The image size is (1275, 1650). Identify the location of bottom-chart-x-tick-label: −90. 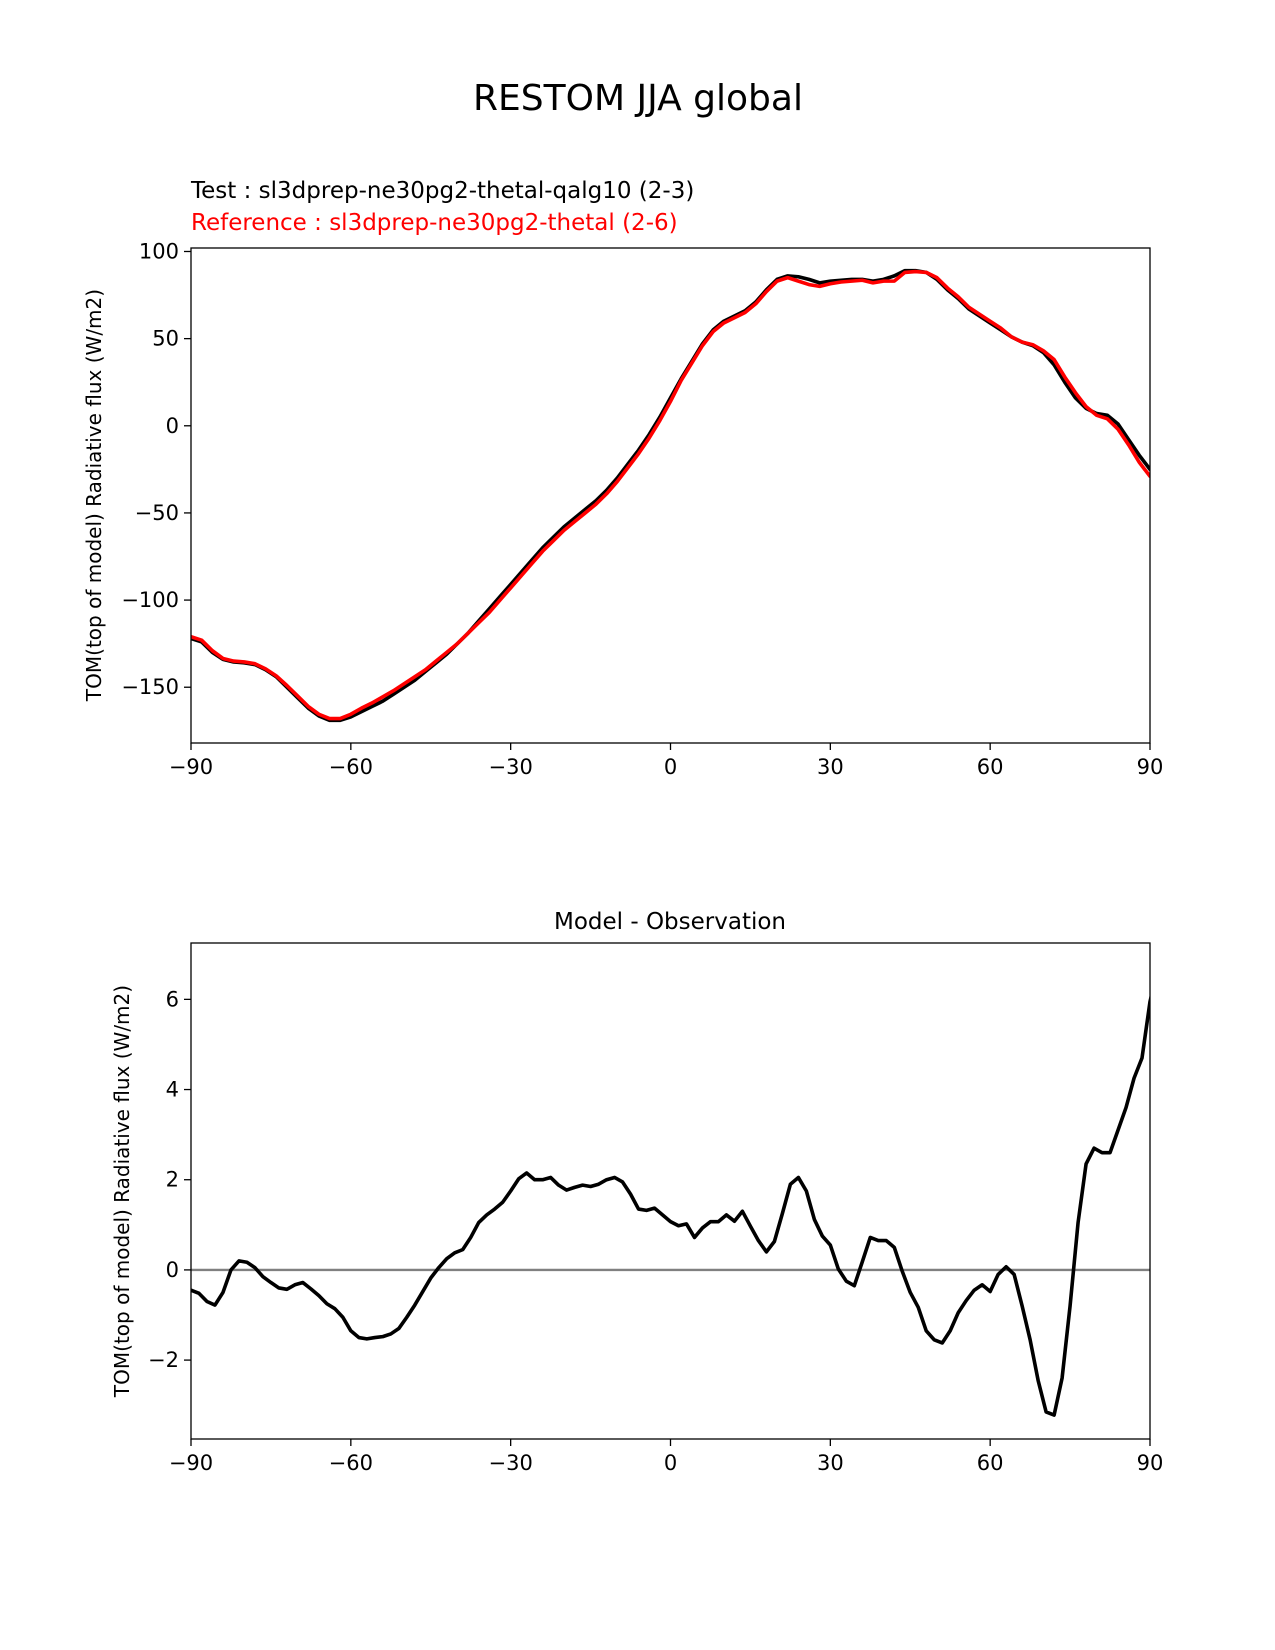
(191, 1463).